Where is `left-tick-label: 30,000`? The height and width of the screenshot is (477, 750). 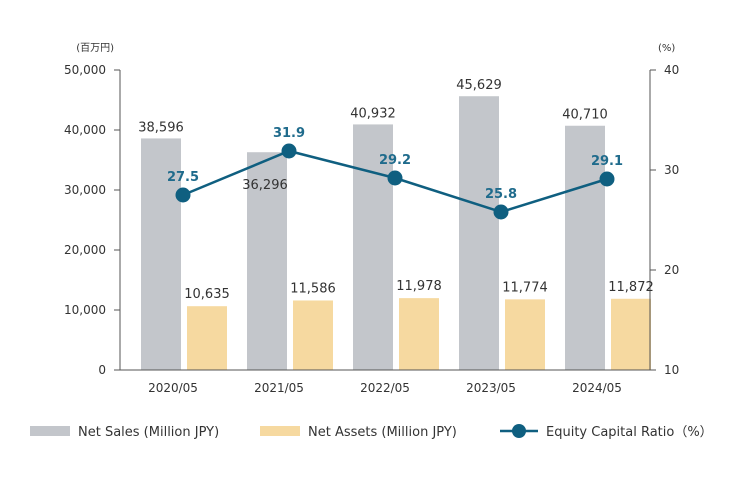 left-tick-label: 30,000 is located at coordinates (85, 190).